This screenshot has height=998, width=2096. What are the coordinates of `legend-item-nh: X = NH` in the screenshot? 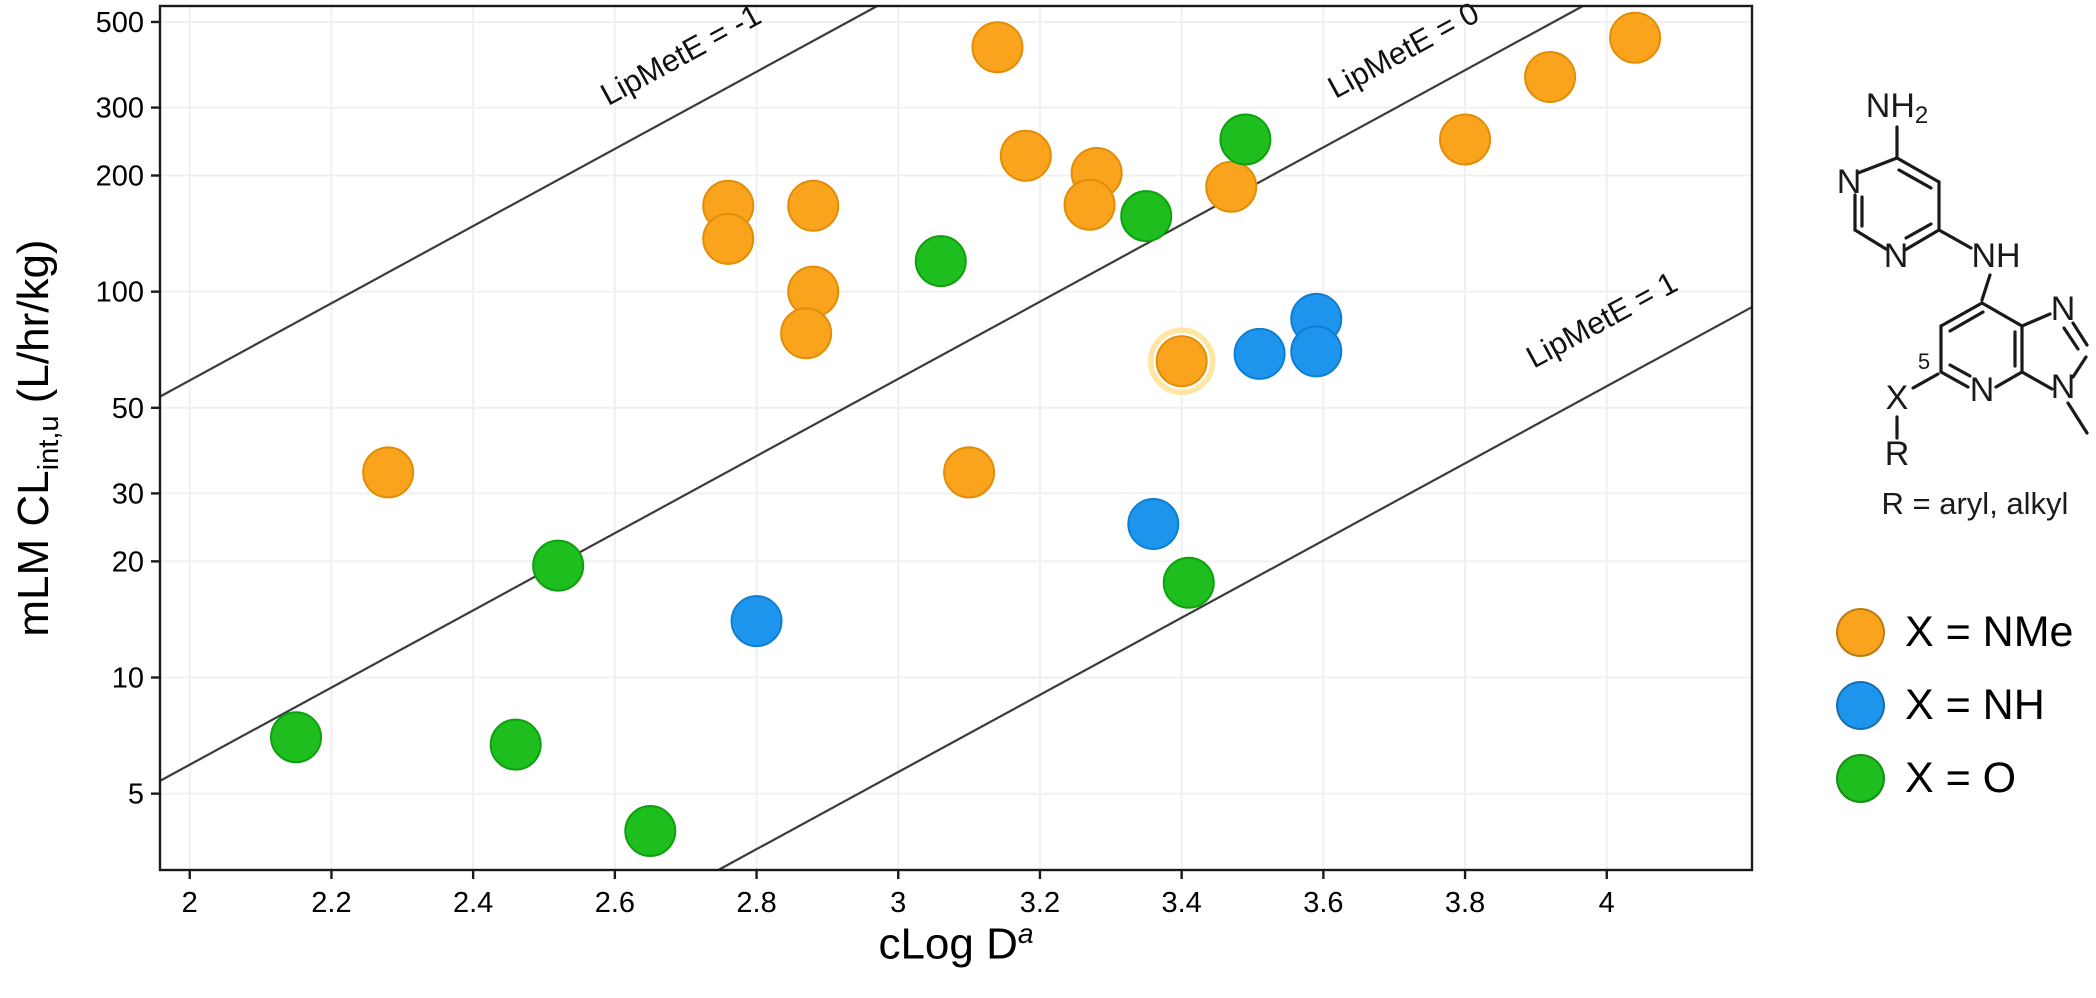 It's located at (1954, 705).